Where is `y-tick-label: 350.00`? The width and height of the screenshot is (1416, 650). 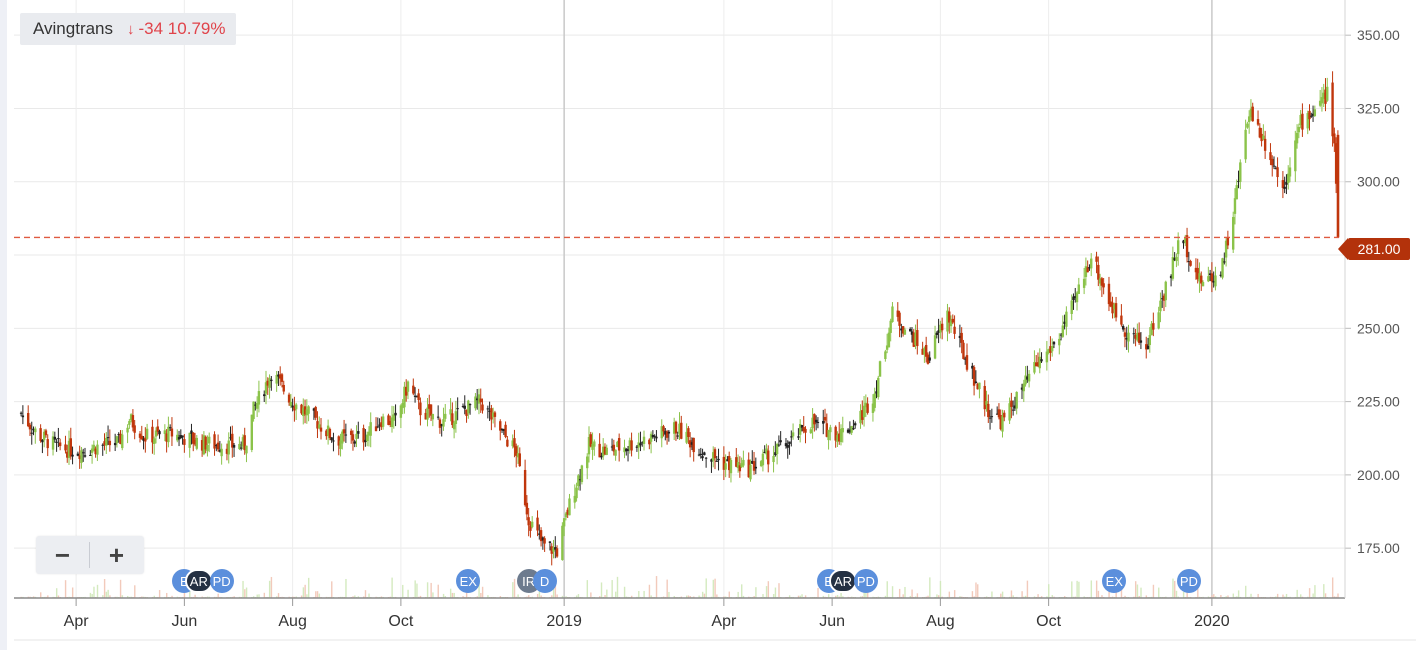
y-tick-label: 350.00 is located at coordinates (1378, 35).